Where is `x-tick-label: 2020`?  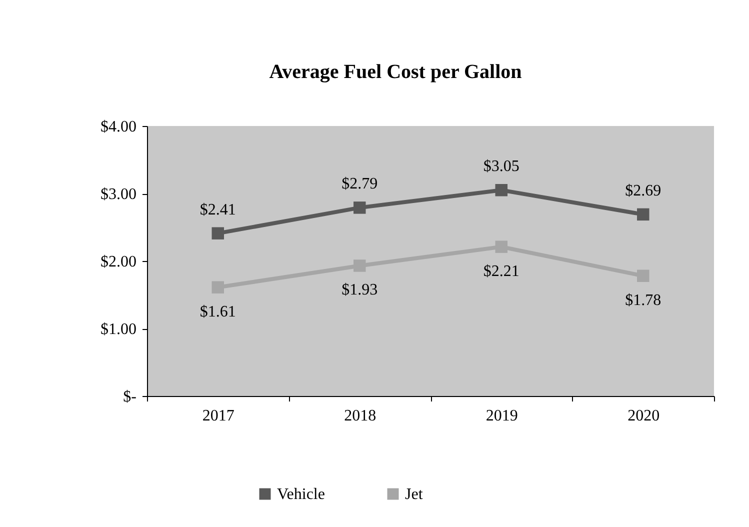 x-tick-label: 2020 is located at coordinates (644, 416).